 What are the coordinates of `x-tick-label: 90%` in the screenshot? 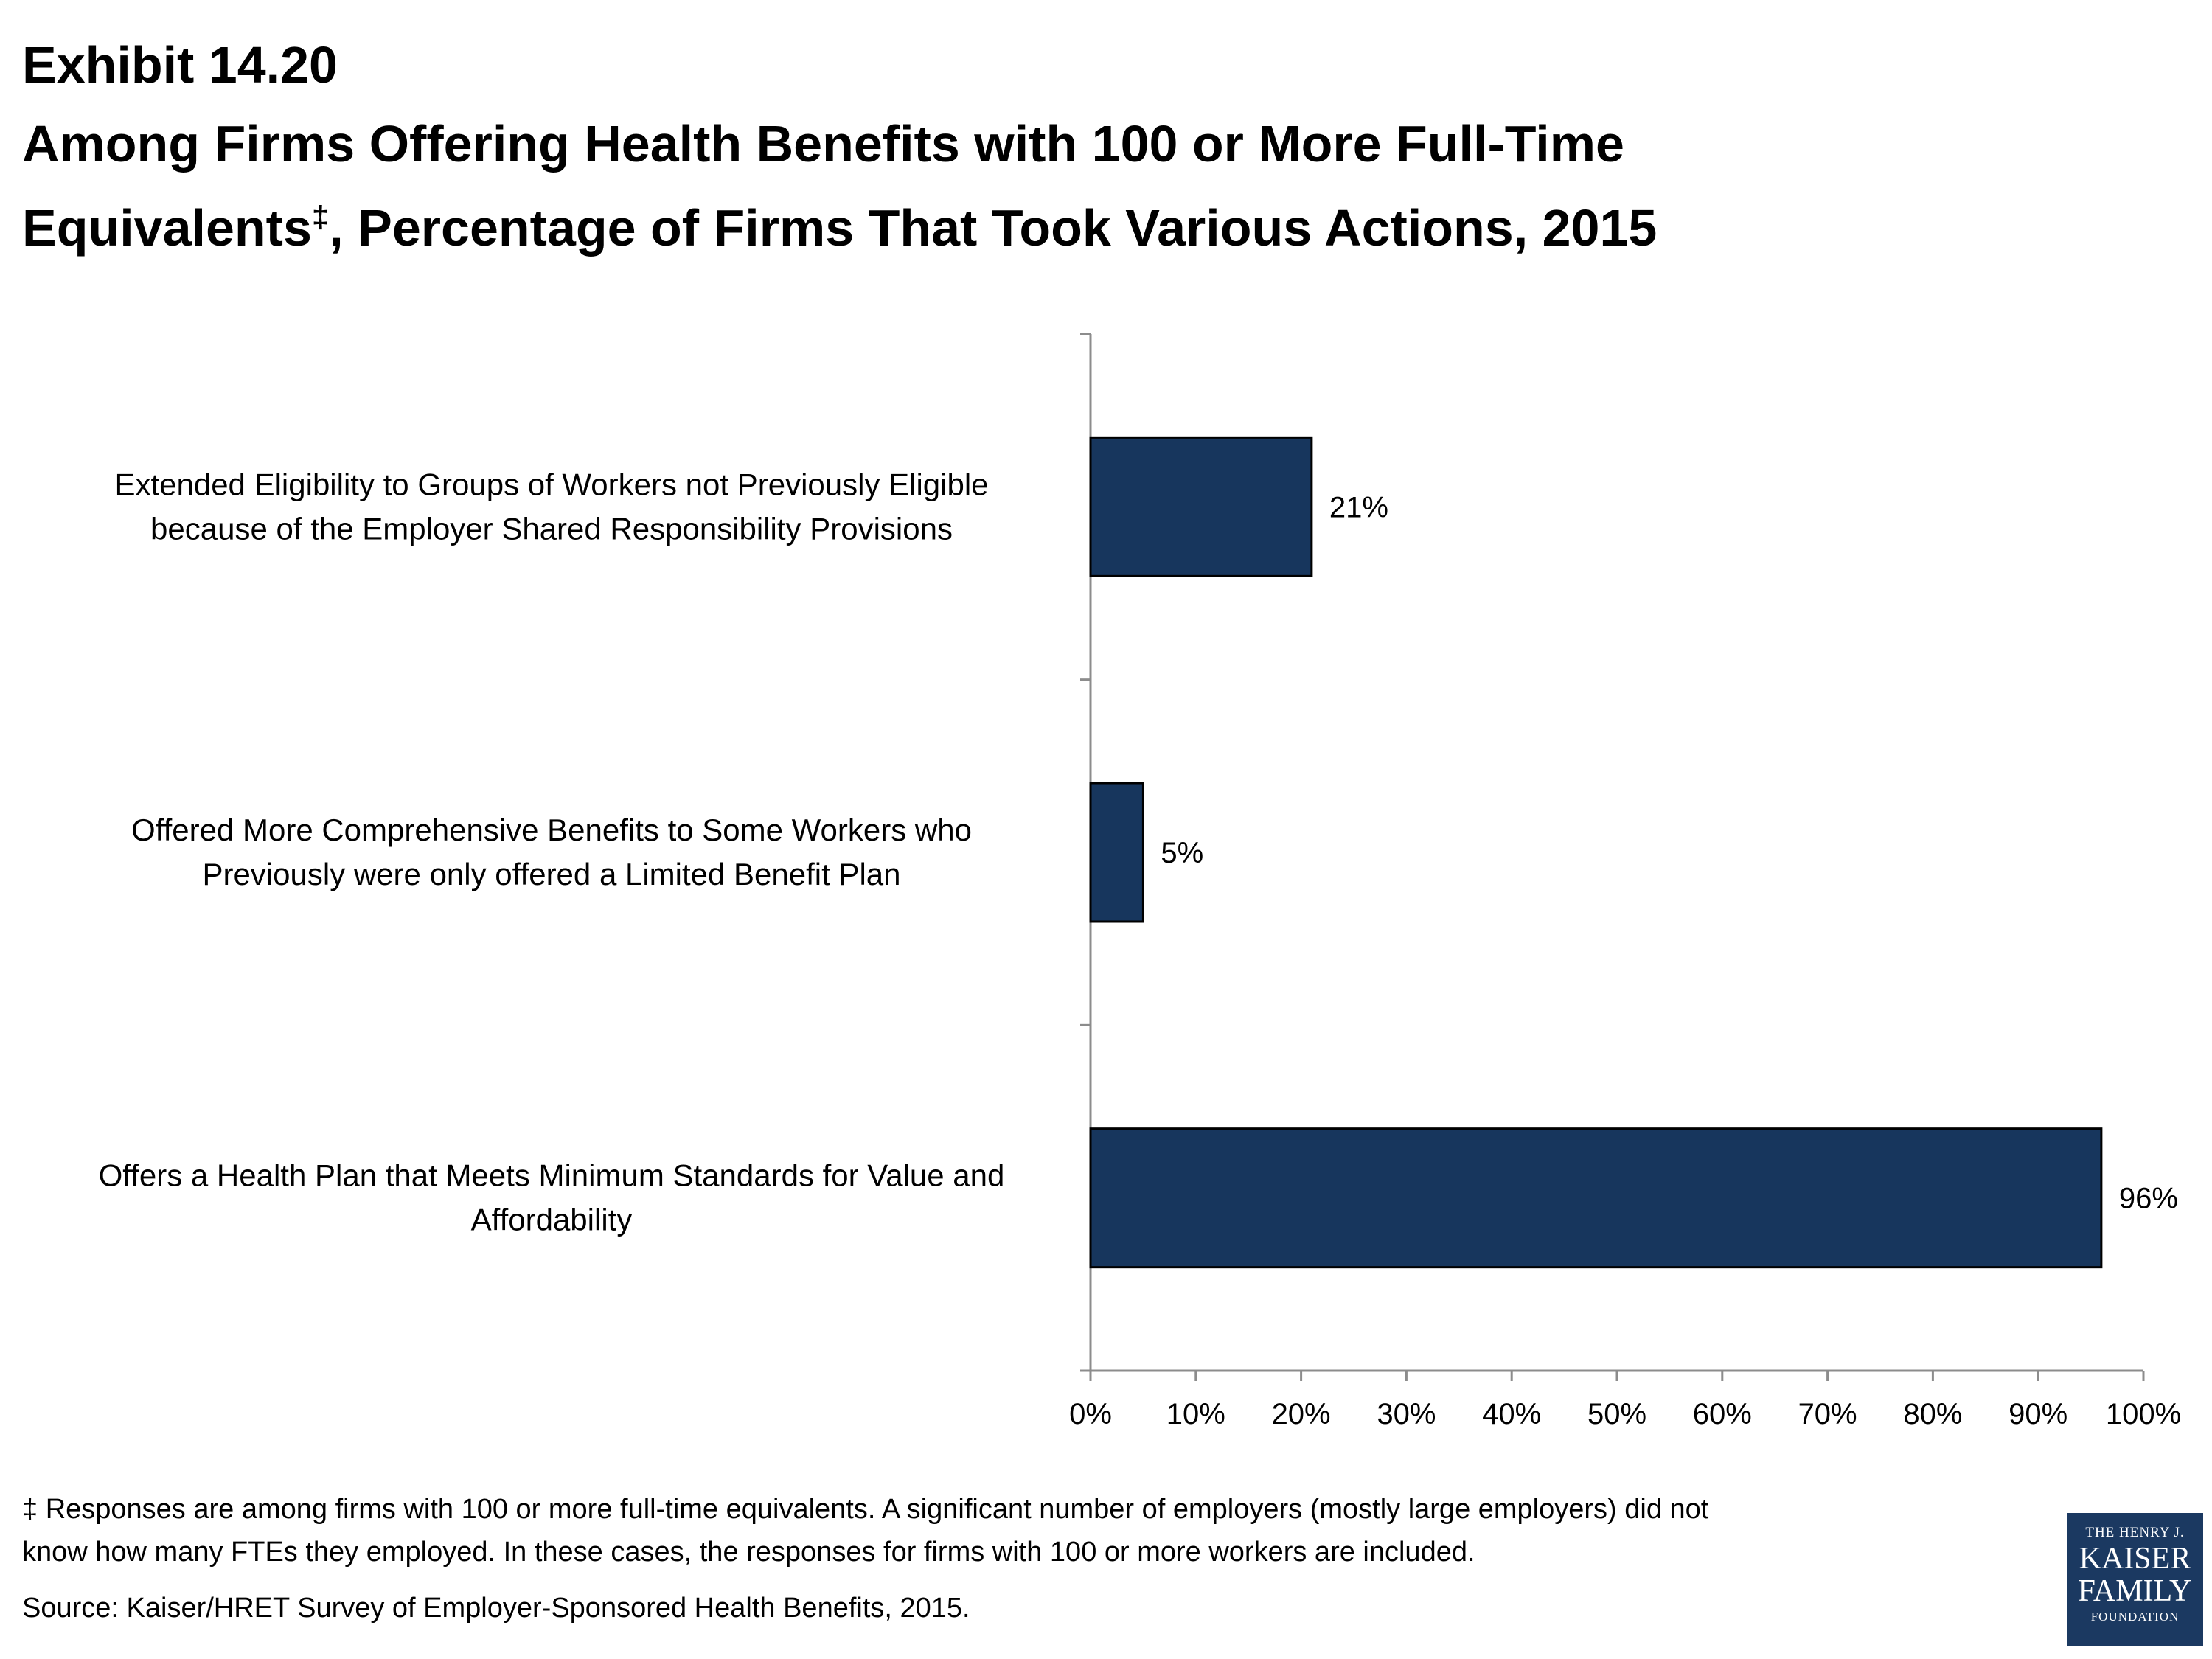 It's located at (2037, 1414).